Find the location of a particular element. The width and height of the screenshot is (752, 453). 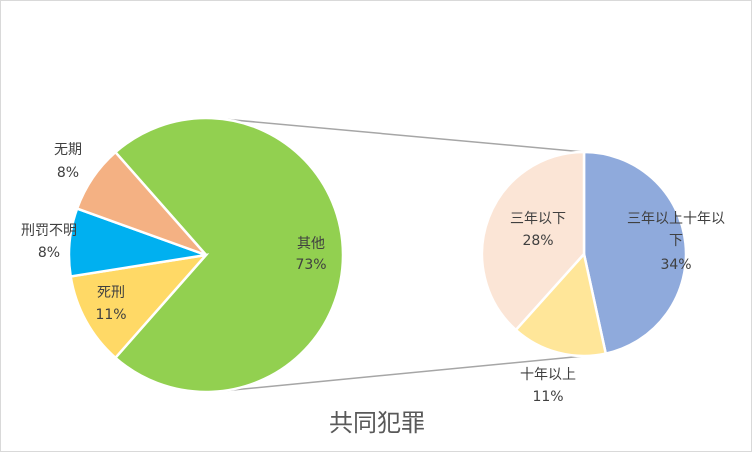

label-xingfa-pct: 8% is located at coordinates (49, 253).